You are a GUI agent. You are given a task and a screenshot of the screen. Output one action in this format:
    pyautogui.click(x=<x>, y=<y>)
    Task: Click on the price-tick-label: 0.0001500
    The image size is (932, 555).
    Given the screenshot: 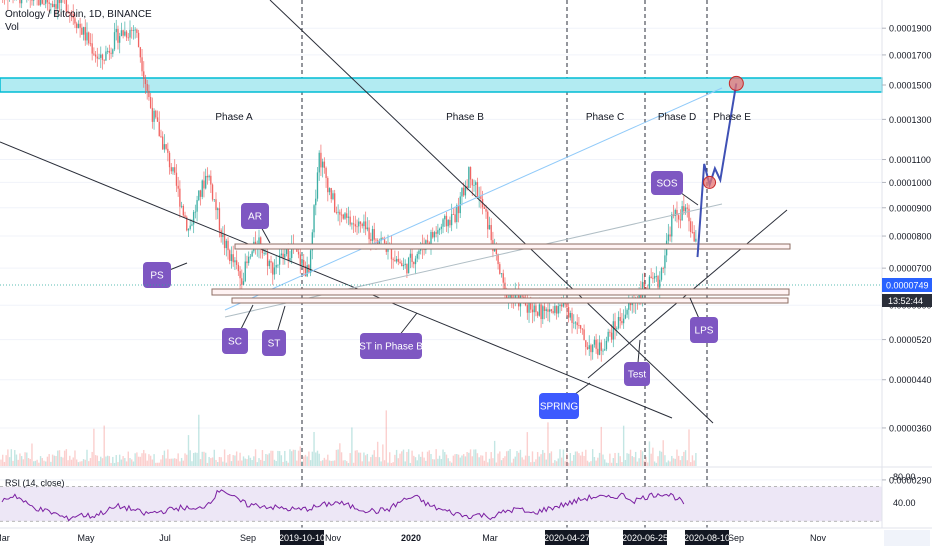 What is the action you would take?
    pyautogui.click(x=910, y=86)
    